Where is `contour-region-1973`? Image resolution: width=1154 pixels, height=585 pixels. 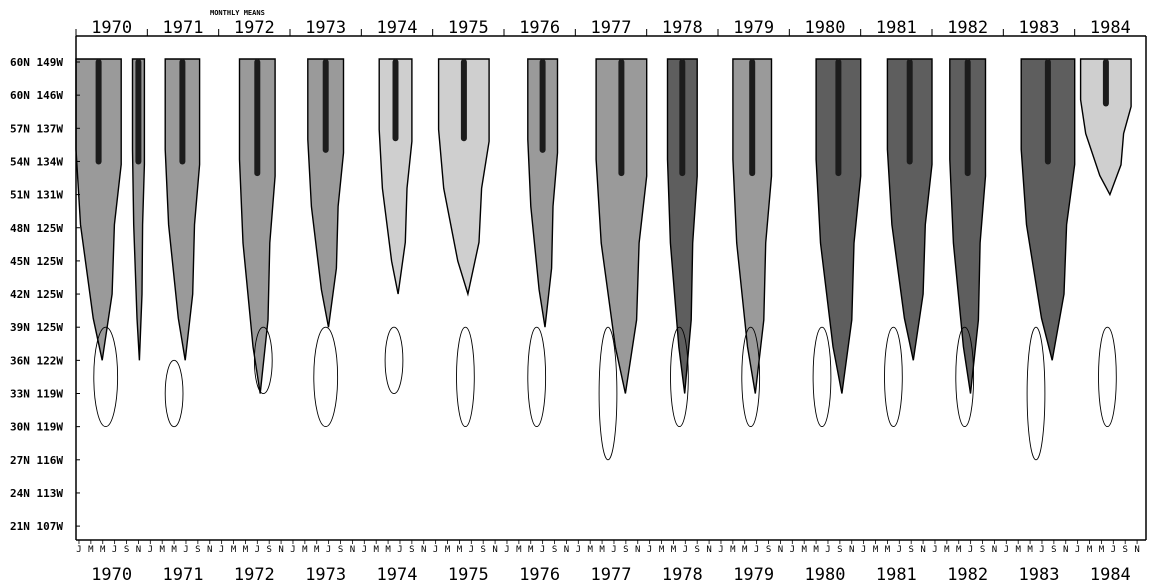 contour-region-1973 is located at coordinates (326, 377).